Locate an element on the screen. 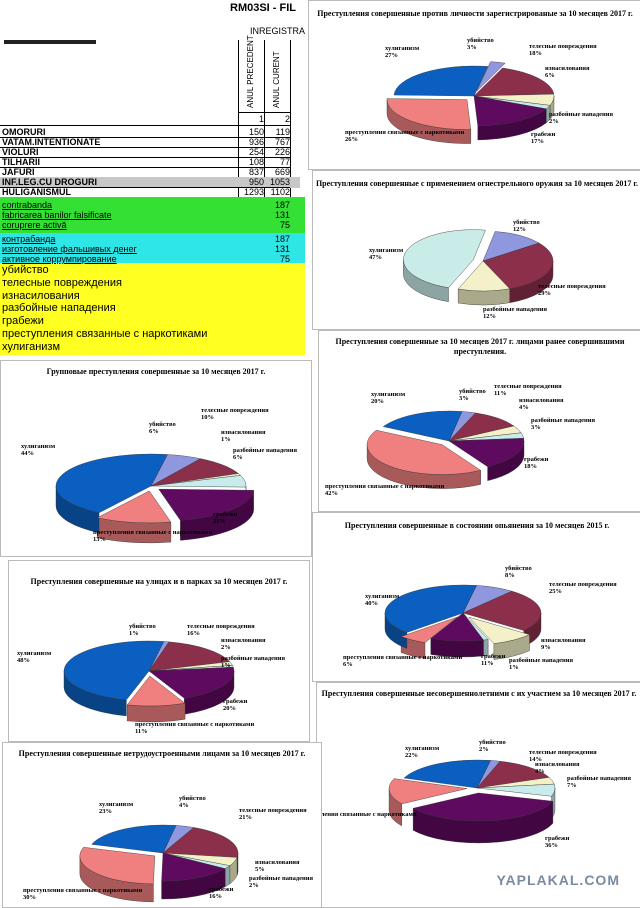 The height and width of the screenshot is (908, 640). pie-label: телесные повреждения 21% is located at coordinates (273, 814).